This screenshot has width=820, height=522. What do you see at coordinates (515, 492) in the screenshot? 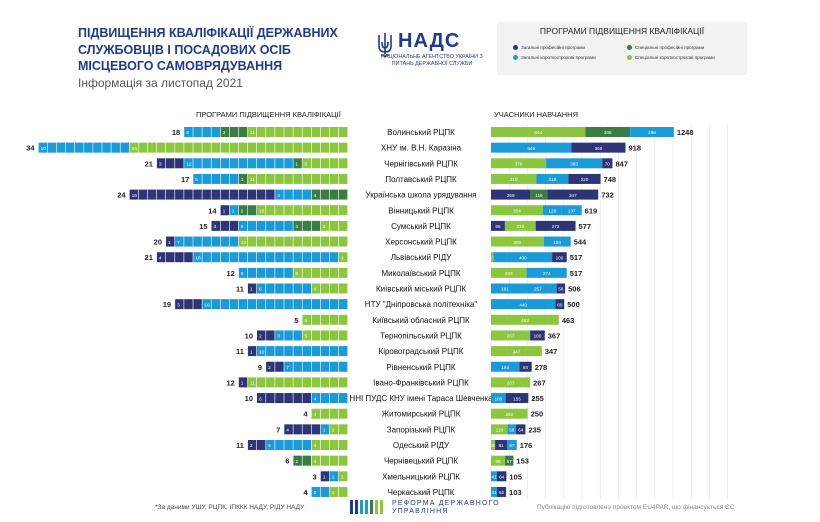
I see `participant-total-label: 103` at bounding box center [515, 492].